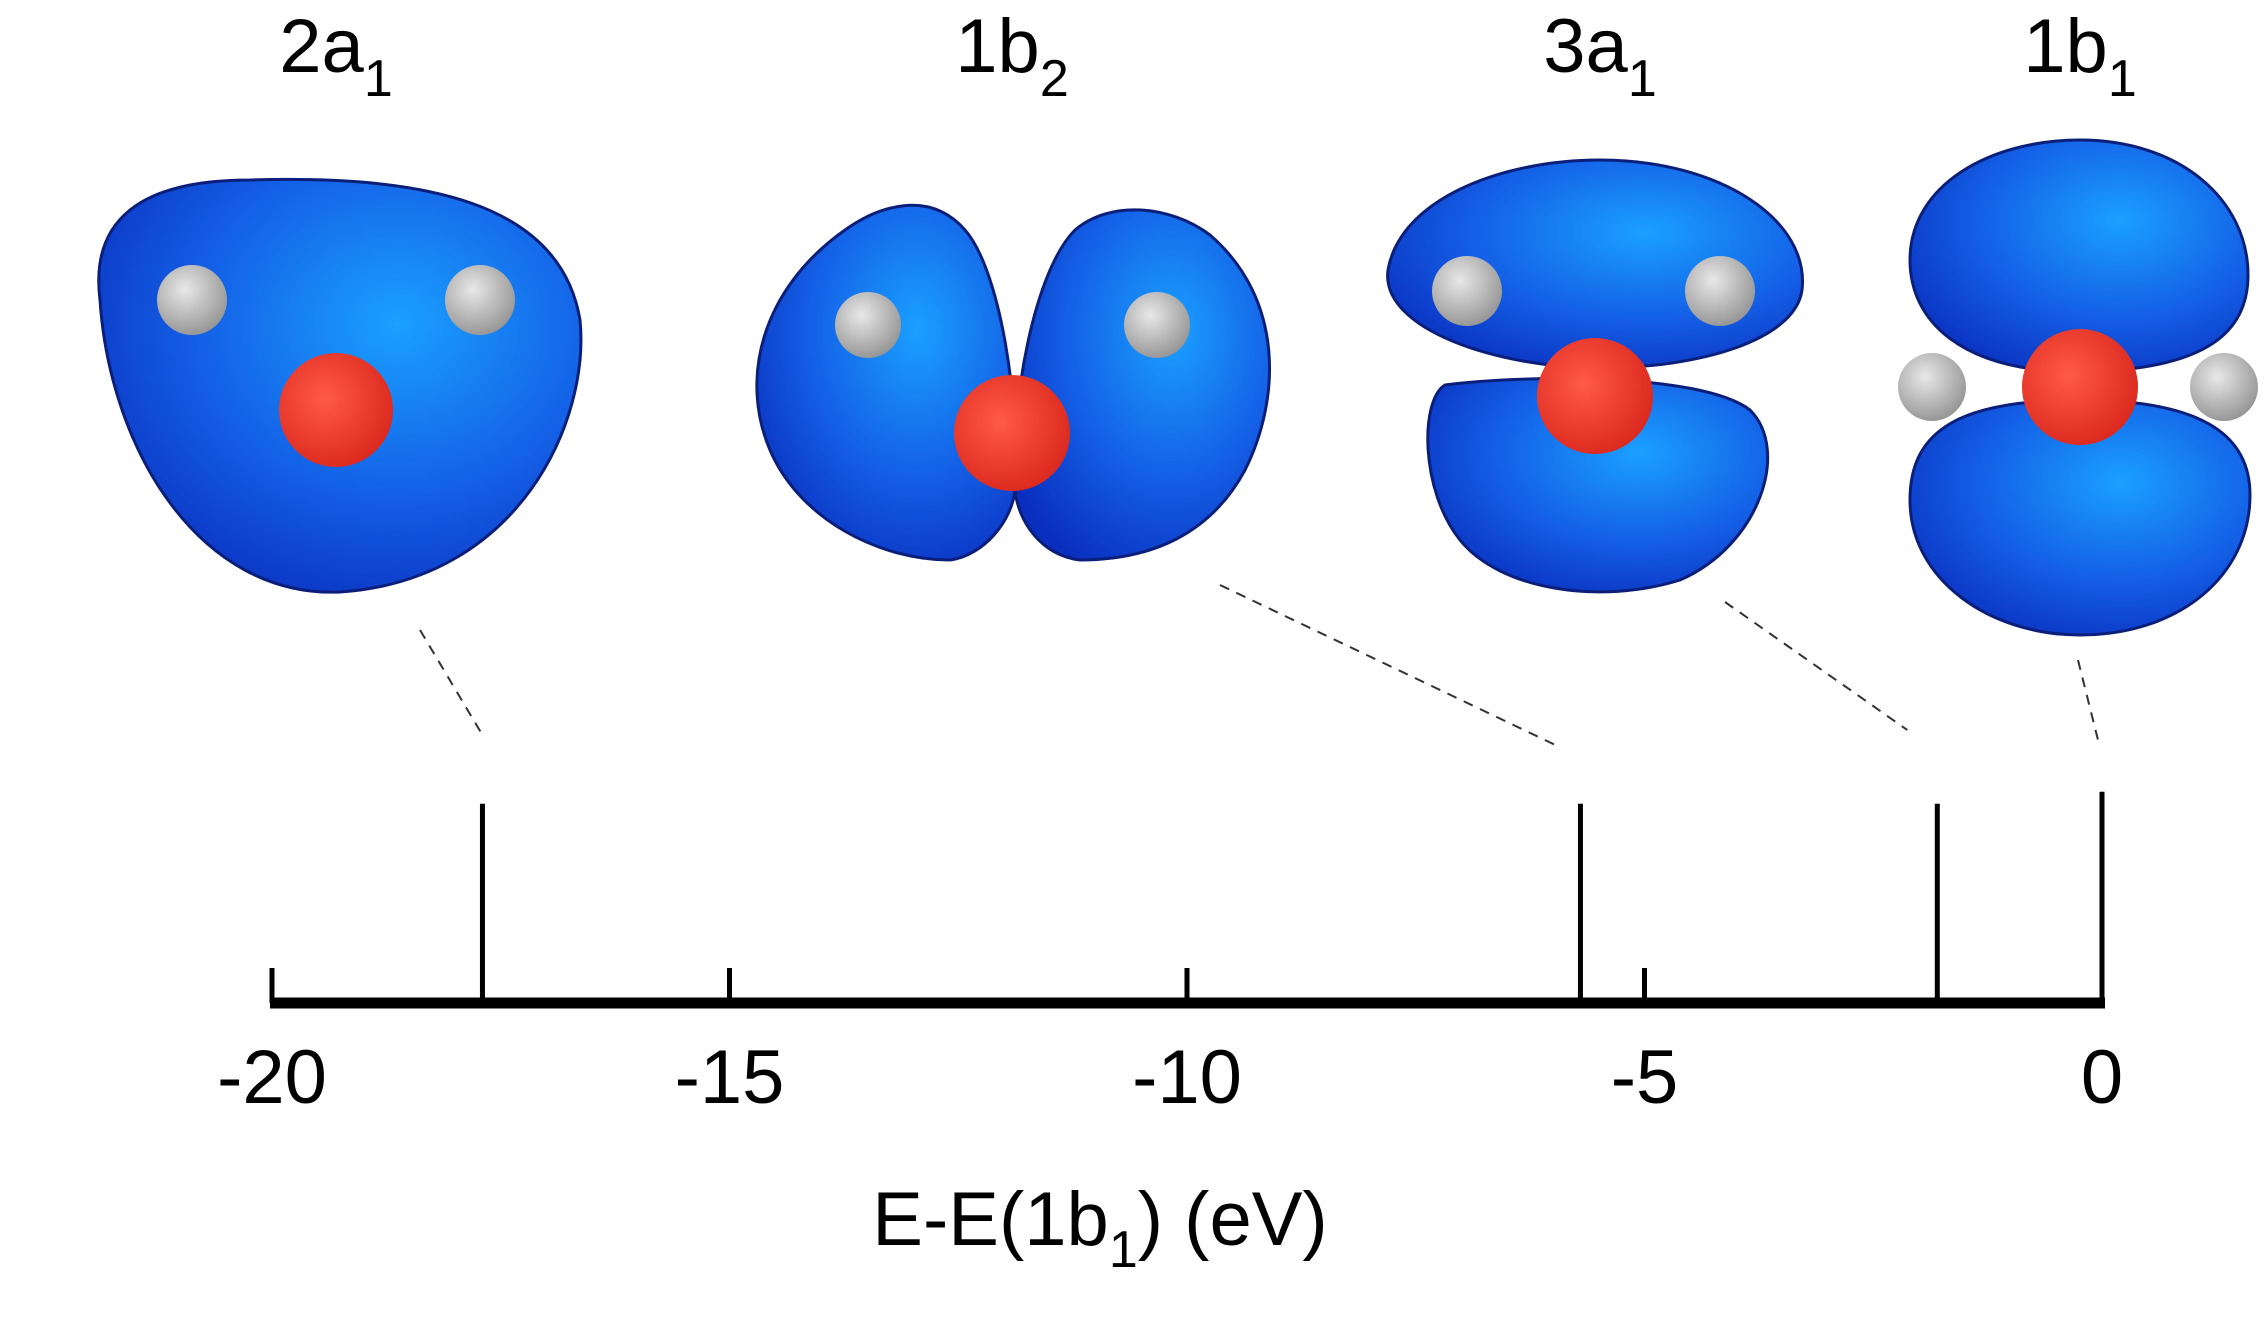 This screenshot has width=2264, height=1336. Describe the element at coordinates (2079, 56) in the screenshot. I see `orbital-label: 1b1` at that location.